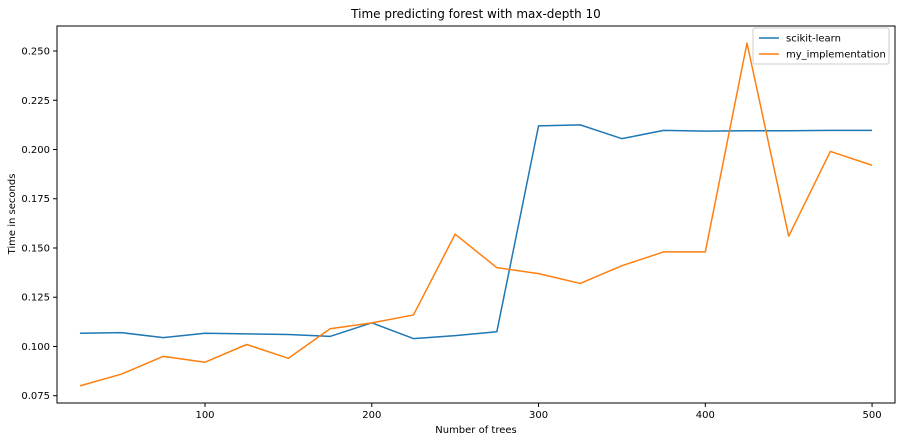 This screenshot has width=904, height=441. Describe the element at coordinates (35, 248) in the screenshot. I see `y-tick-label: 0.150` at that location.